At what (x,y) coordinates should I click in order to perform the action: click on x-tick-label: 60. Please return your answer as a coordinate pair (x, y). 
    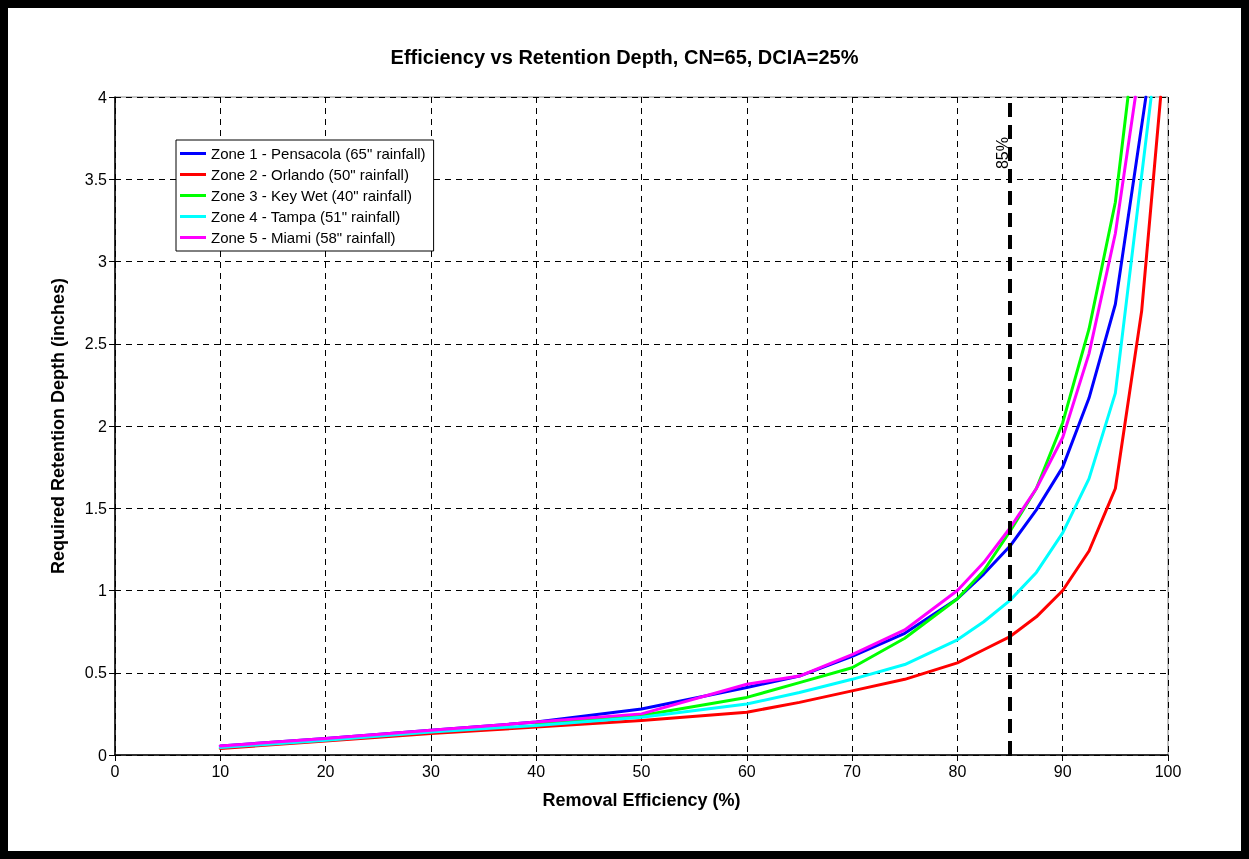
    Looking at the image, I should click on (746, 771).